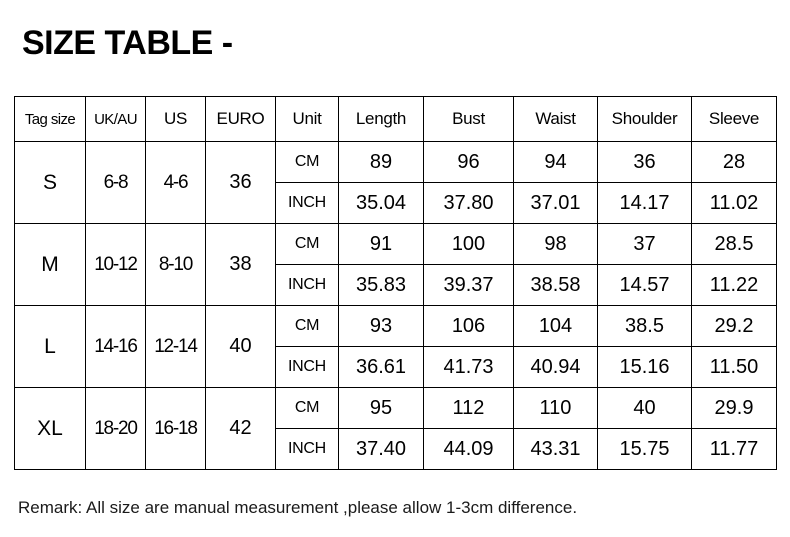  What do you see at coordinates (127, 43) in the screenshot?
I see `page-title: SIZE TABLE -` at bounding box center [127, 43].